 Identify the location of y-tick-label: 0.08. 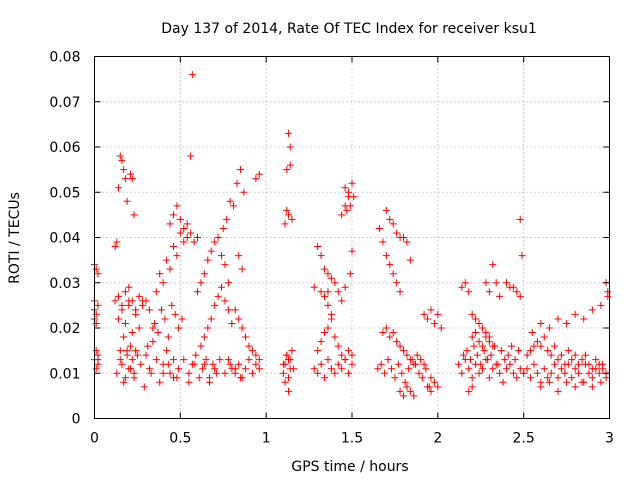
(64, 58).